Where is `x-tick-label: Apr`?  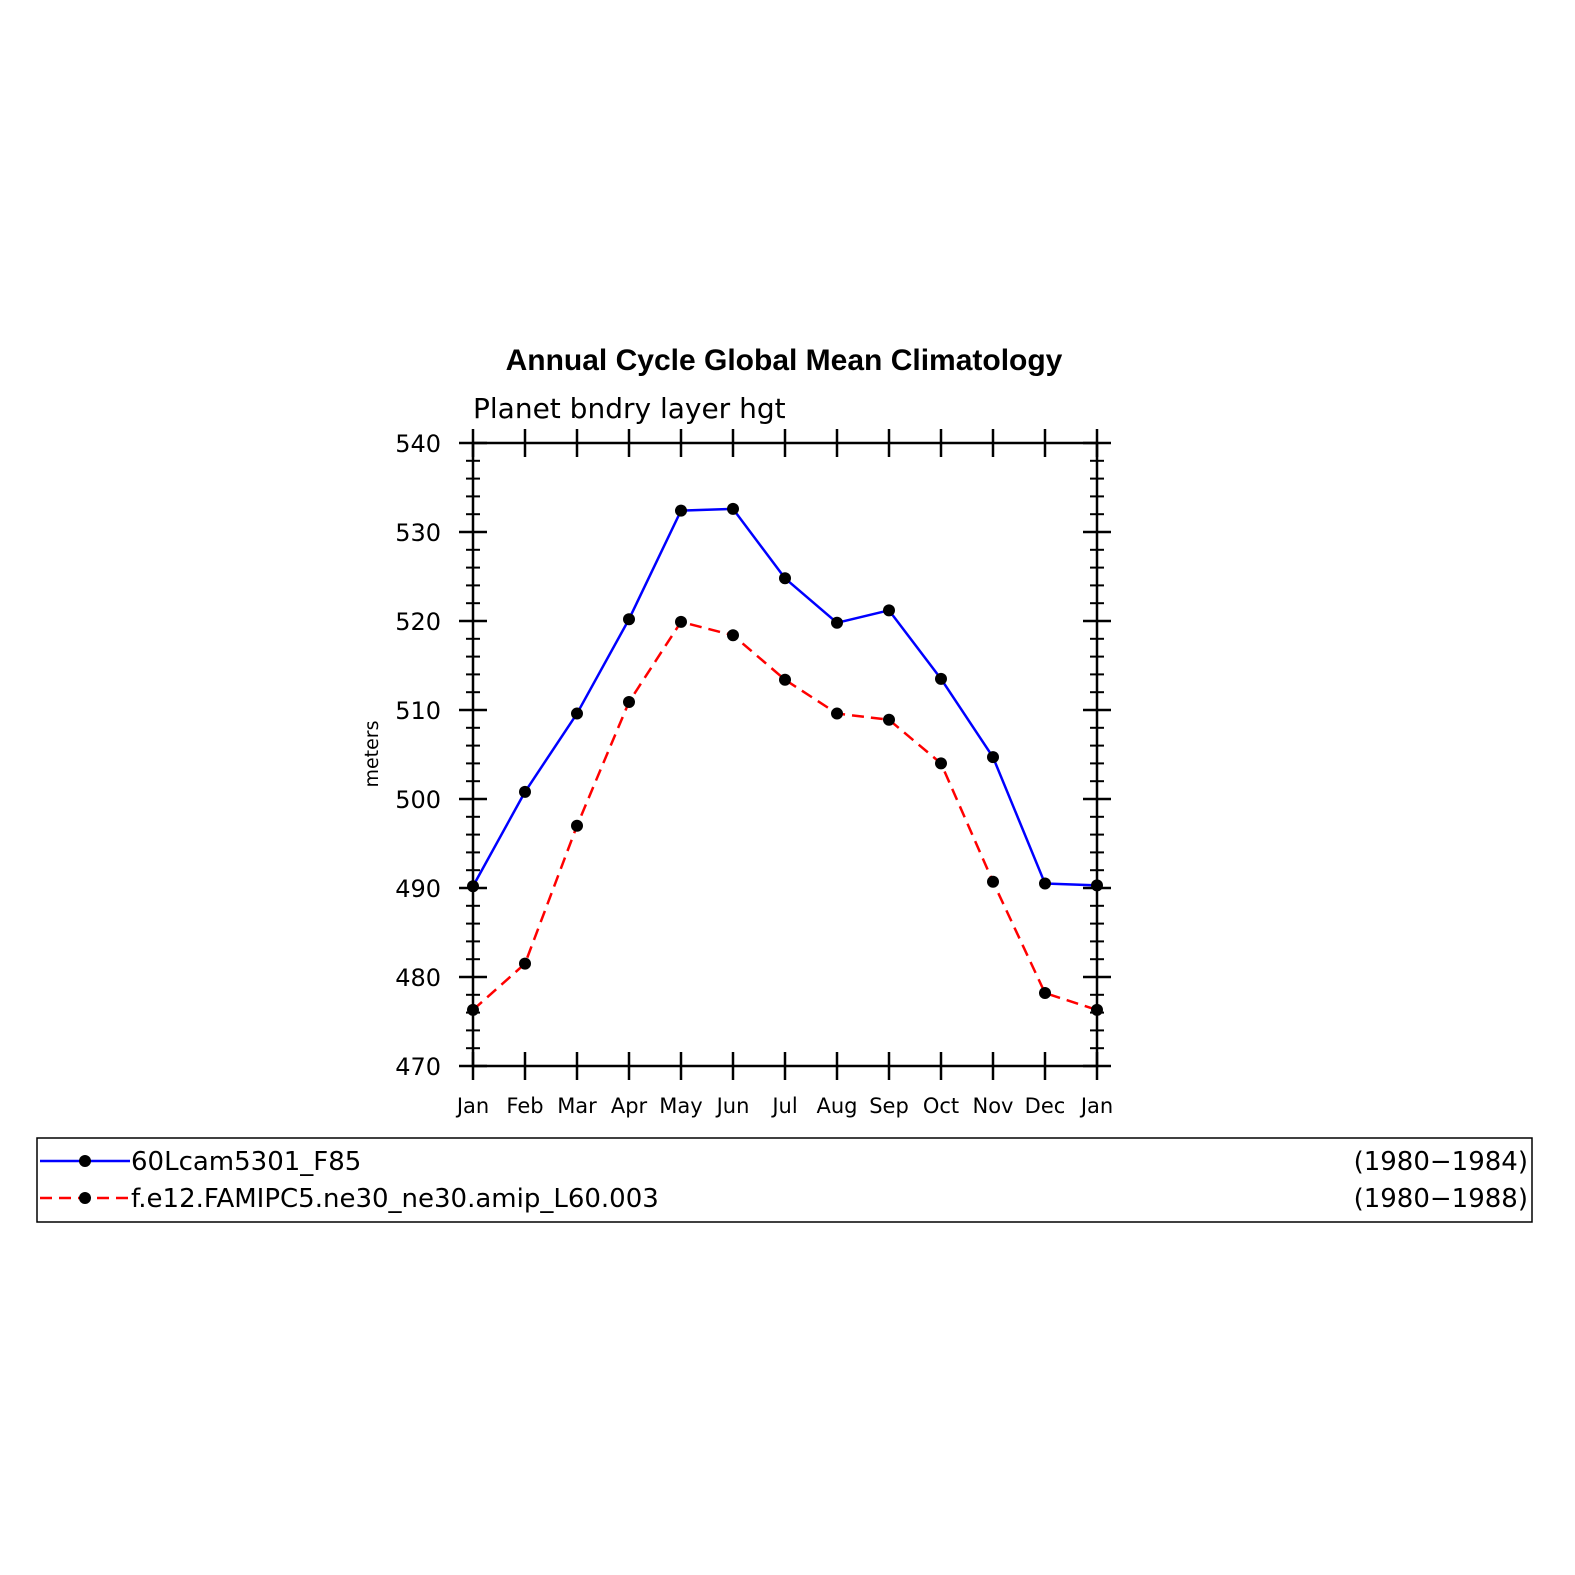
x-tick-label: Apr is located at coordinates (629, 1106).